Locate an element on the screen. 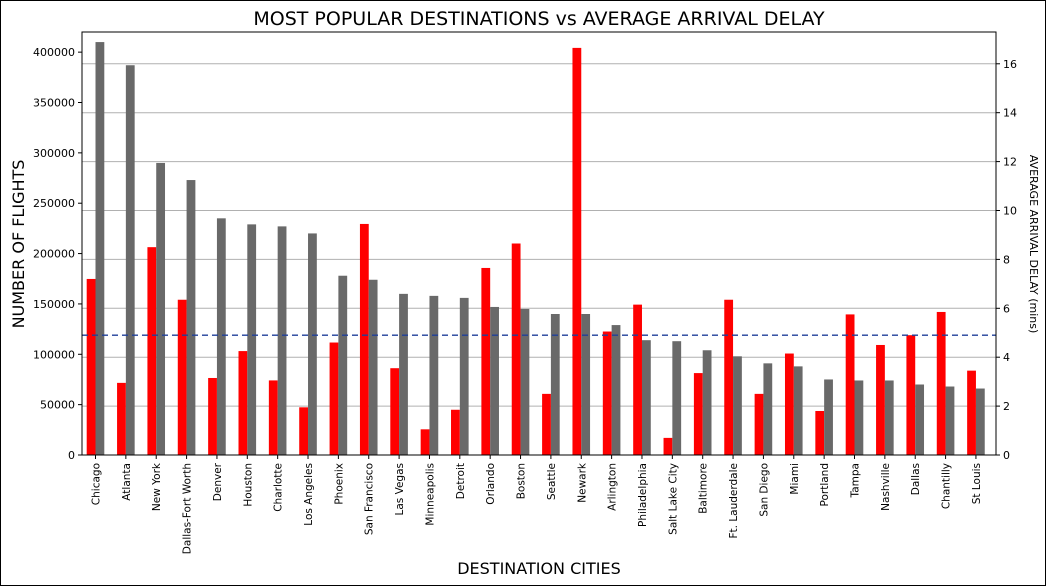  y2-tick-label: 14 is located at coordinates (1010, 113).